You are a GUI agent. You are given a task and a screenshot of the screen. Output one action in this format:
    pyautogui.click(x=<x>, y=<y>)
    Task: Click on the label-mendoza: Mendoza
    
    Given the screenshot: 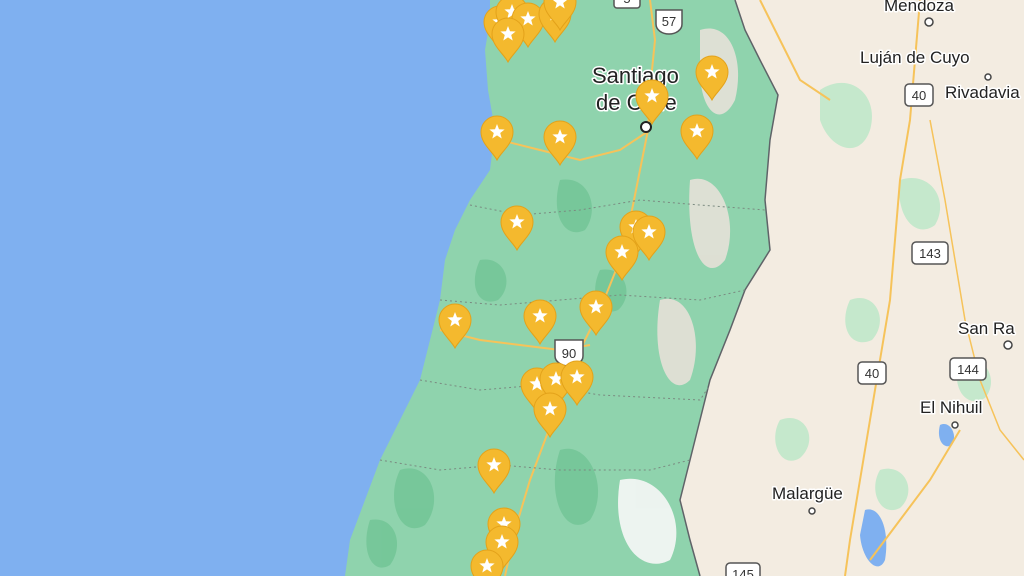 What is the action you would take?
    pyautogui.click(x=919, y=7)
    